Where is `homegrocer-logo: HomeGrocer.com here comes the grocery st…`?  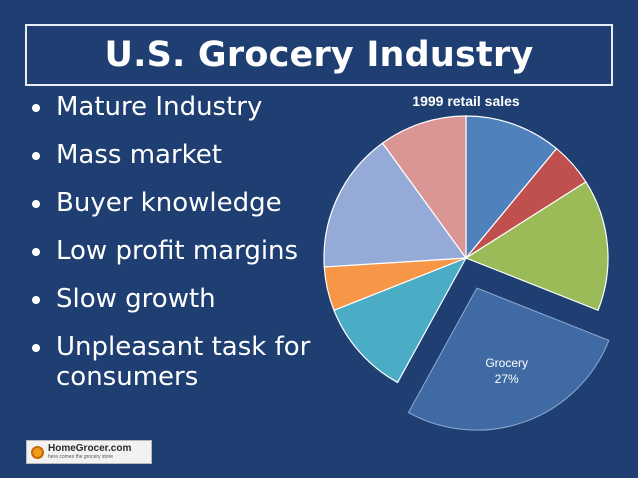
homegrocer-logo: HomeGrocer.com here comes the grocery st… is located at coordinates (89, 452).